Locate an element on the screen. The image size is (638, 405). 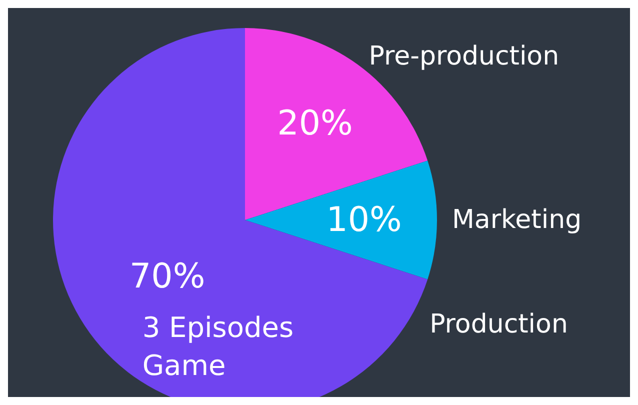
slice-label: Production is located at coordinates (499, 324).